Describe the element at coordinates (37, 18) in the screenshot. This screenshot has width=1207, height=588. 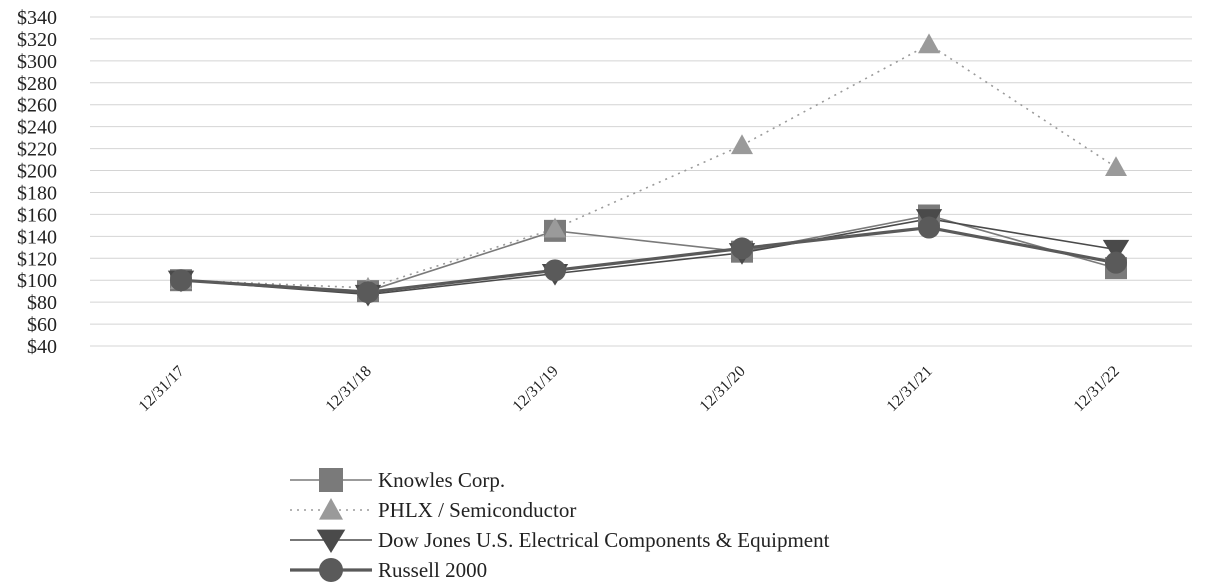
I see `y-tick-label: $340` at that location.